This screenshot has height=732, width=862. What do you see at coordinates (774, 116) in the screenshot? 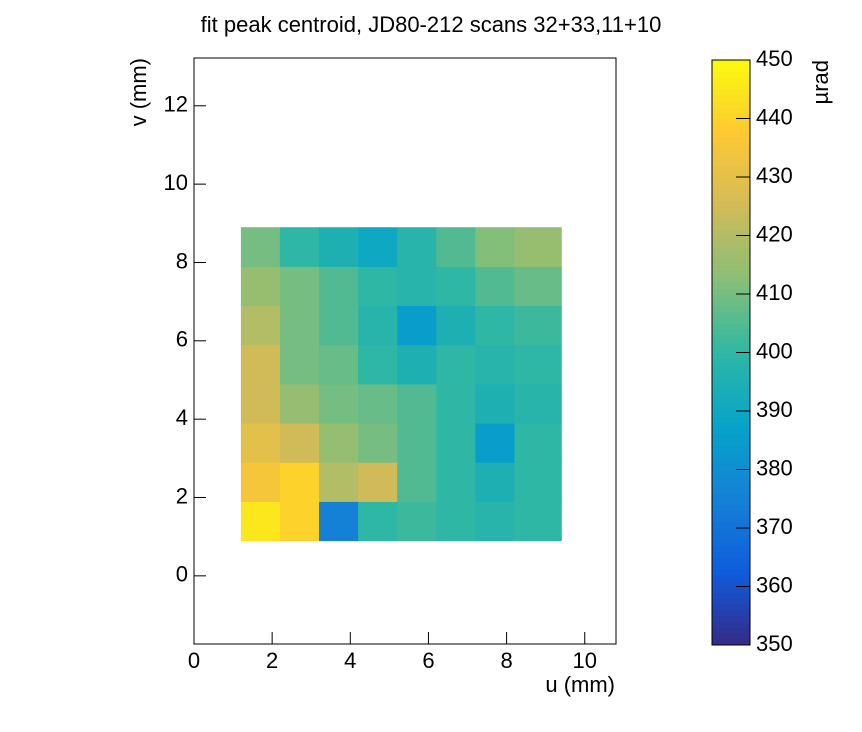
I see `colorbar-tick-label: 440` at bounding box center [774, 116].